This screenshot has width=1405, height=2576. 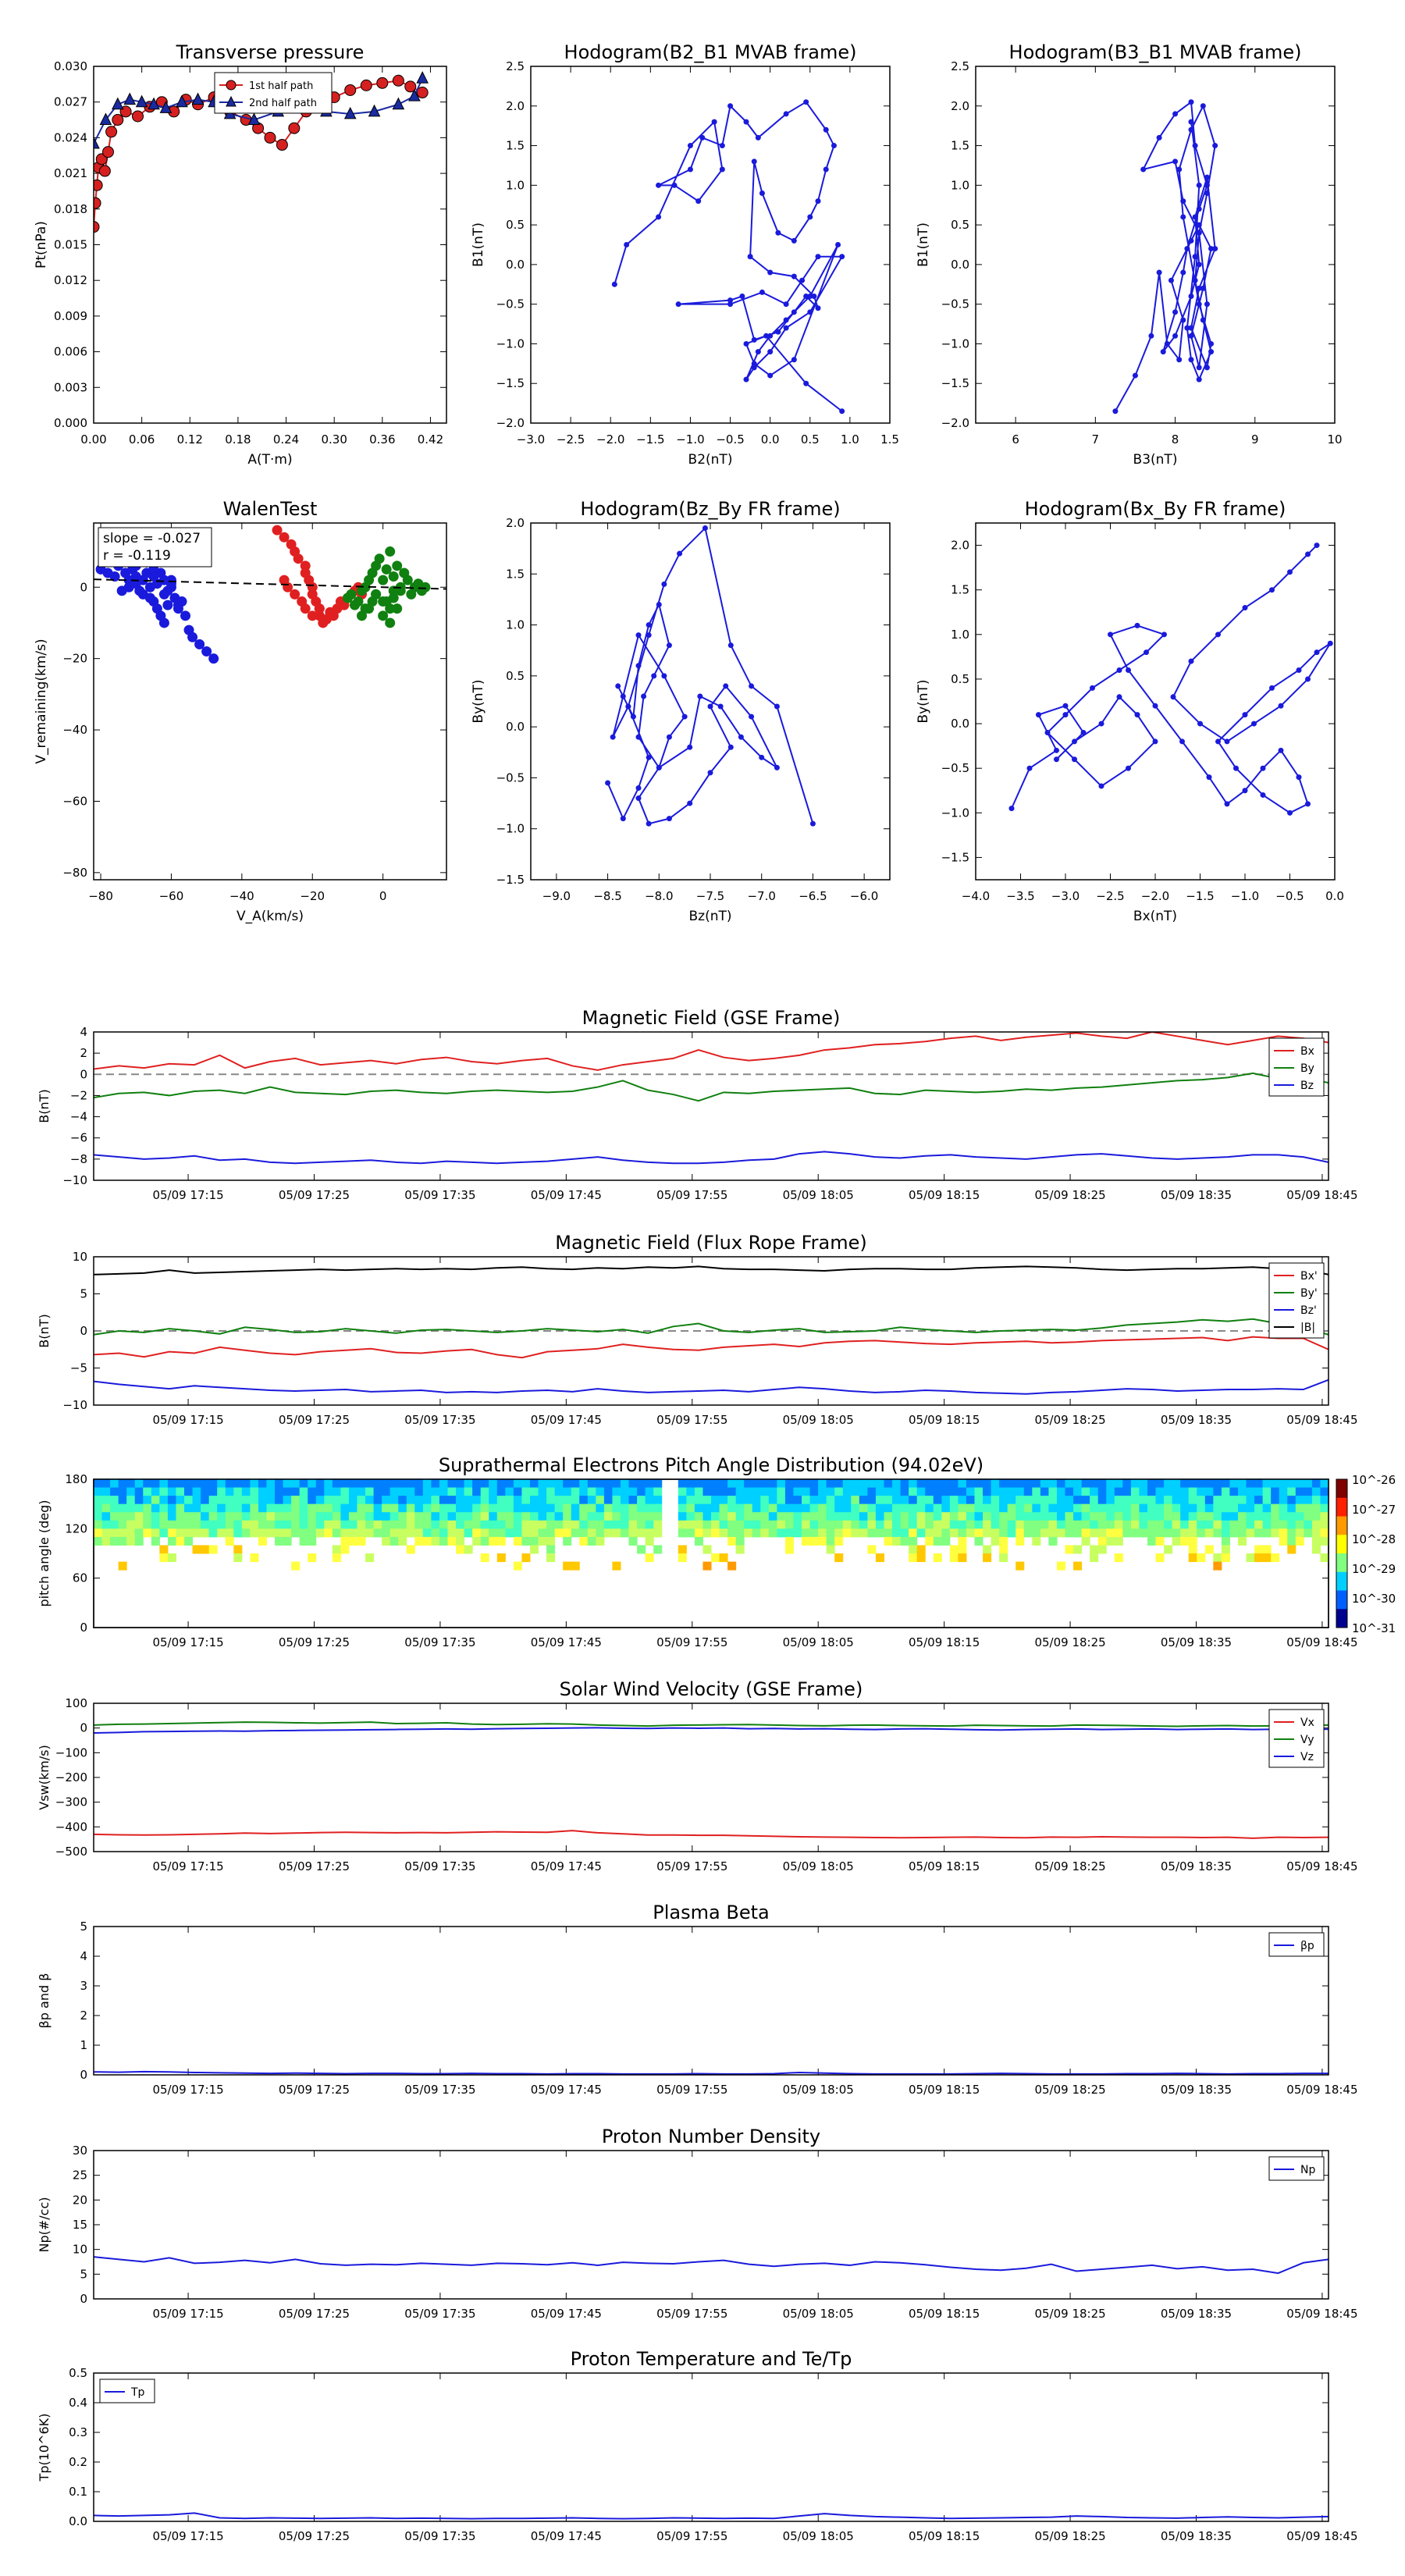 I want to click on y-axis-label: B1(nT), so click(x=479, y=245).